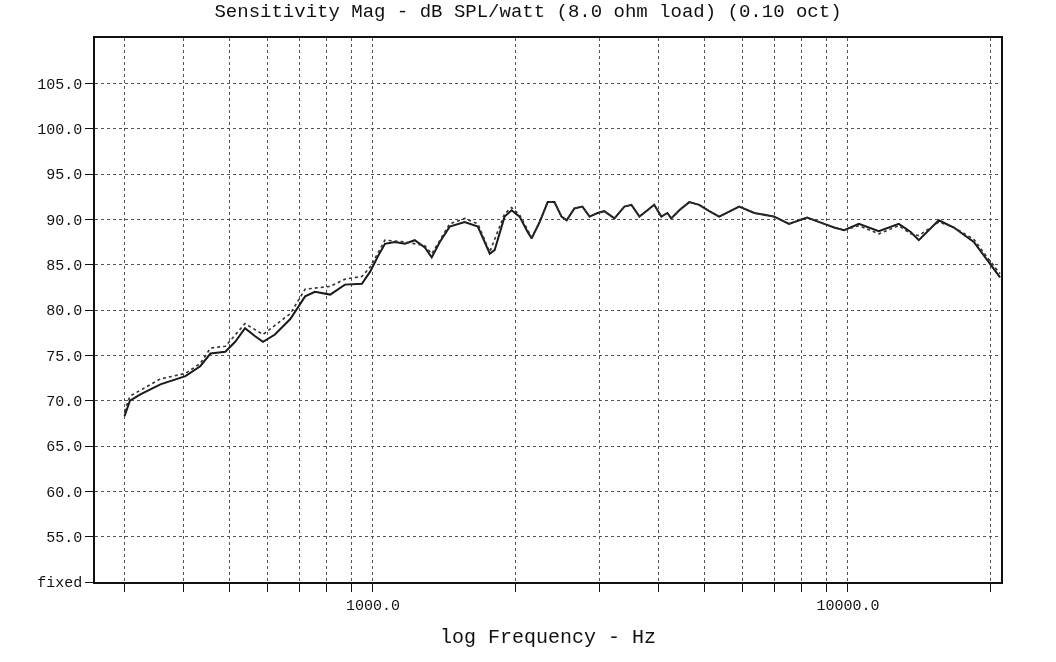 Image resolution: width=1056 pixels, height=662 pixels. What do you see at coordinates (372, 606) in the screenshot?
I see `x-tick-label: 1000.0` at bounding box center [372, 606].